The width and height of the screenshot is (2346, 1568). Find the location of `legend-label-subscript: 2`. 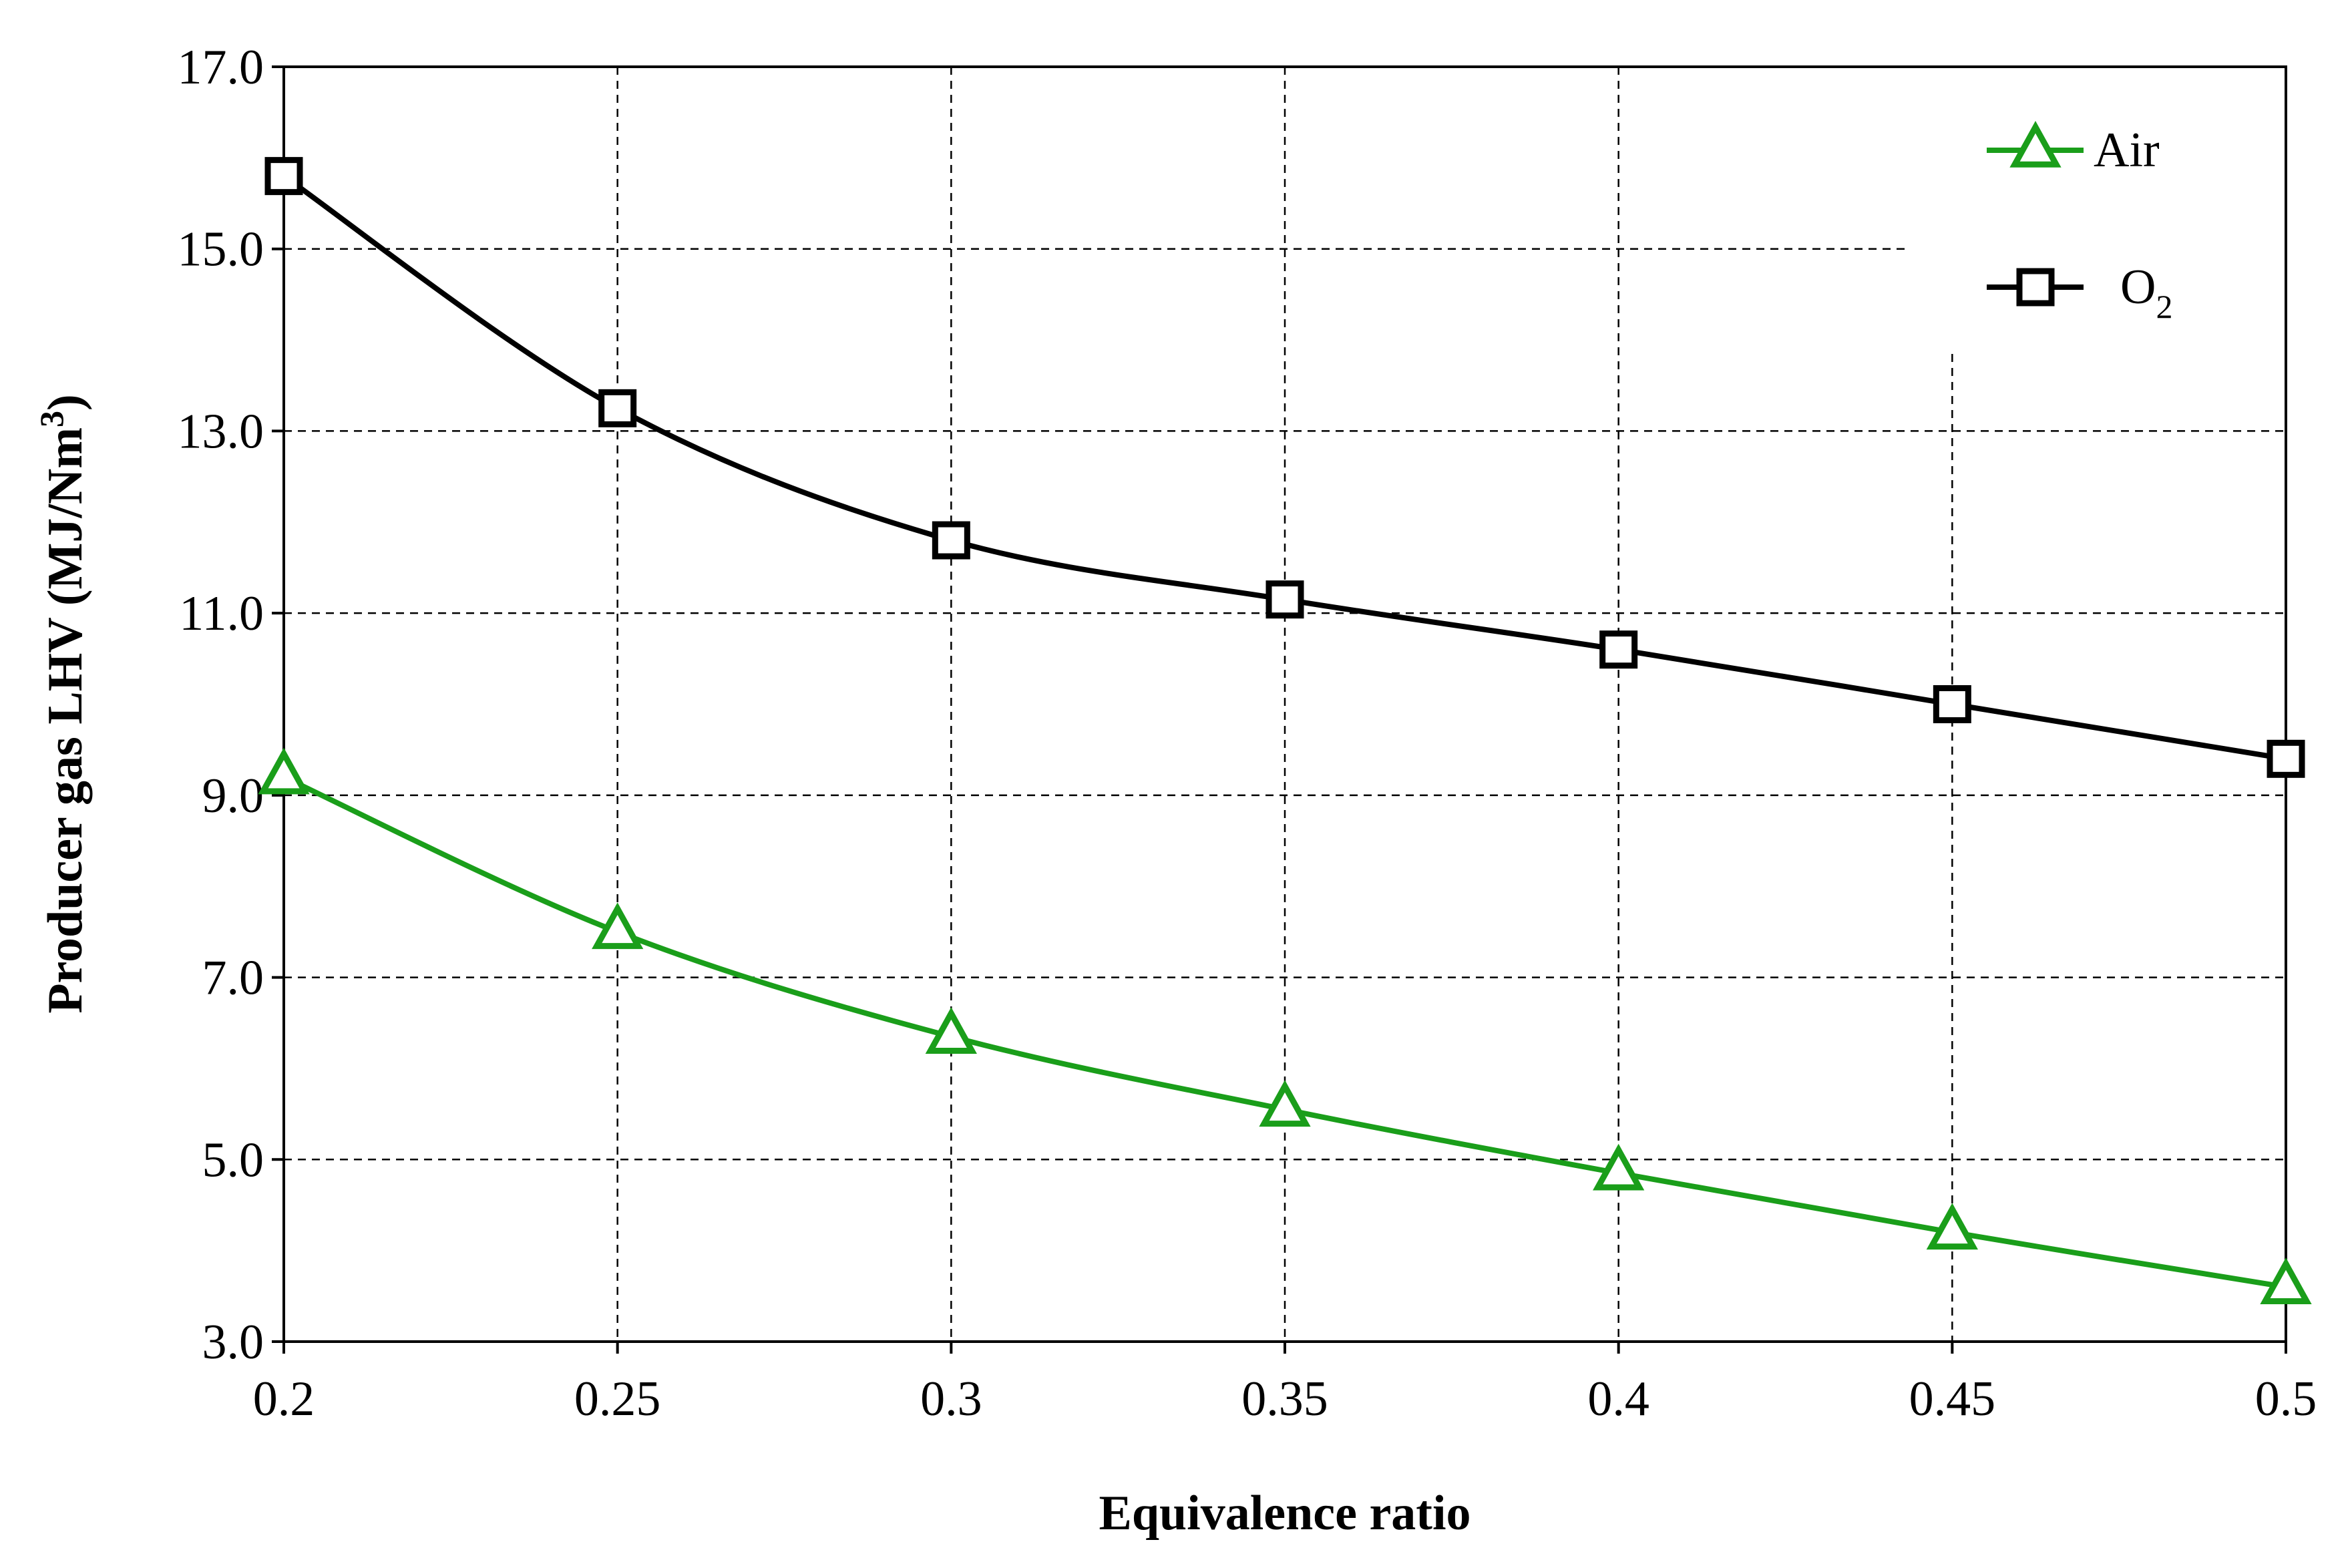

legend-label-subscript: 2 is located at coordinates (2164, 306).